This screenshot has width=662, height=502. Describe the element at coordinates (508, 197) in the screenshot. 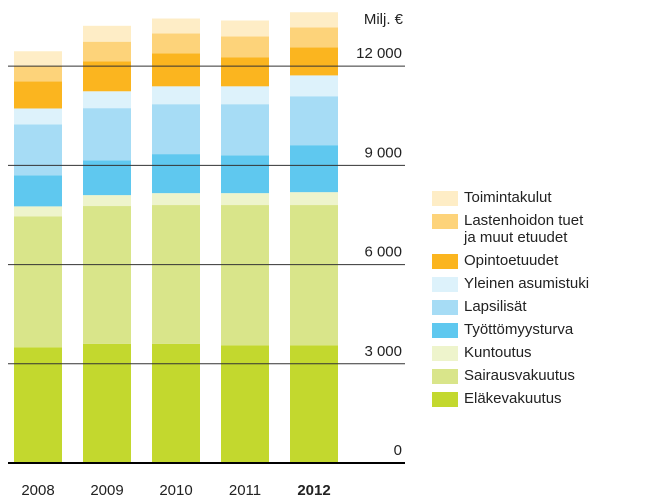

I see `legend-label: Toimintakulut` at that location.